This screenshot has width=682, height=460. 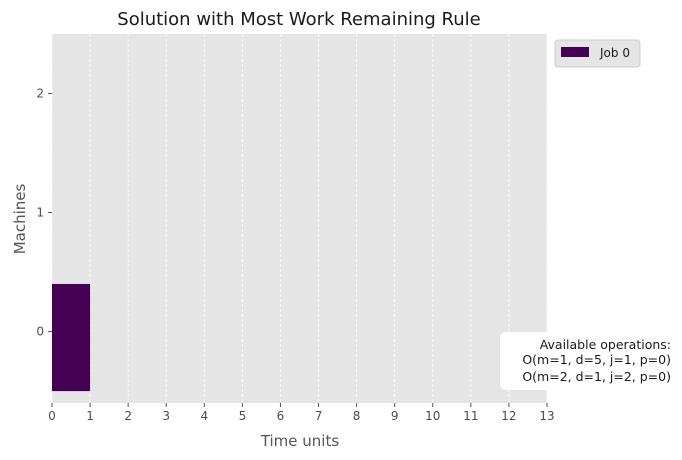 I want to click on chart-title: Solution with Most Work Remaining Rule, so click(x=298, y=19).